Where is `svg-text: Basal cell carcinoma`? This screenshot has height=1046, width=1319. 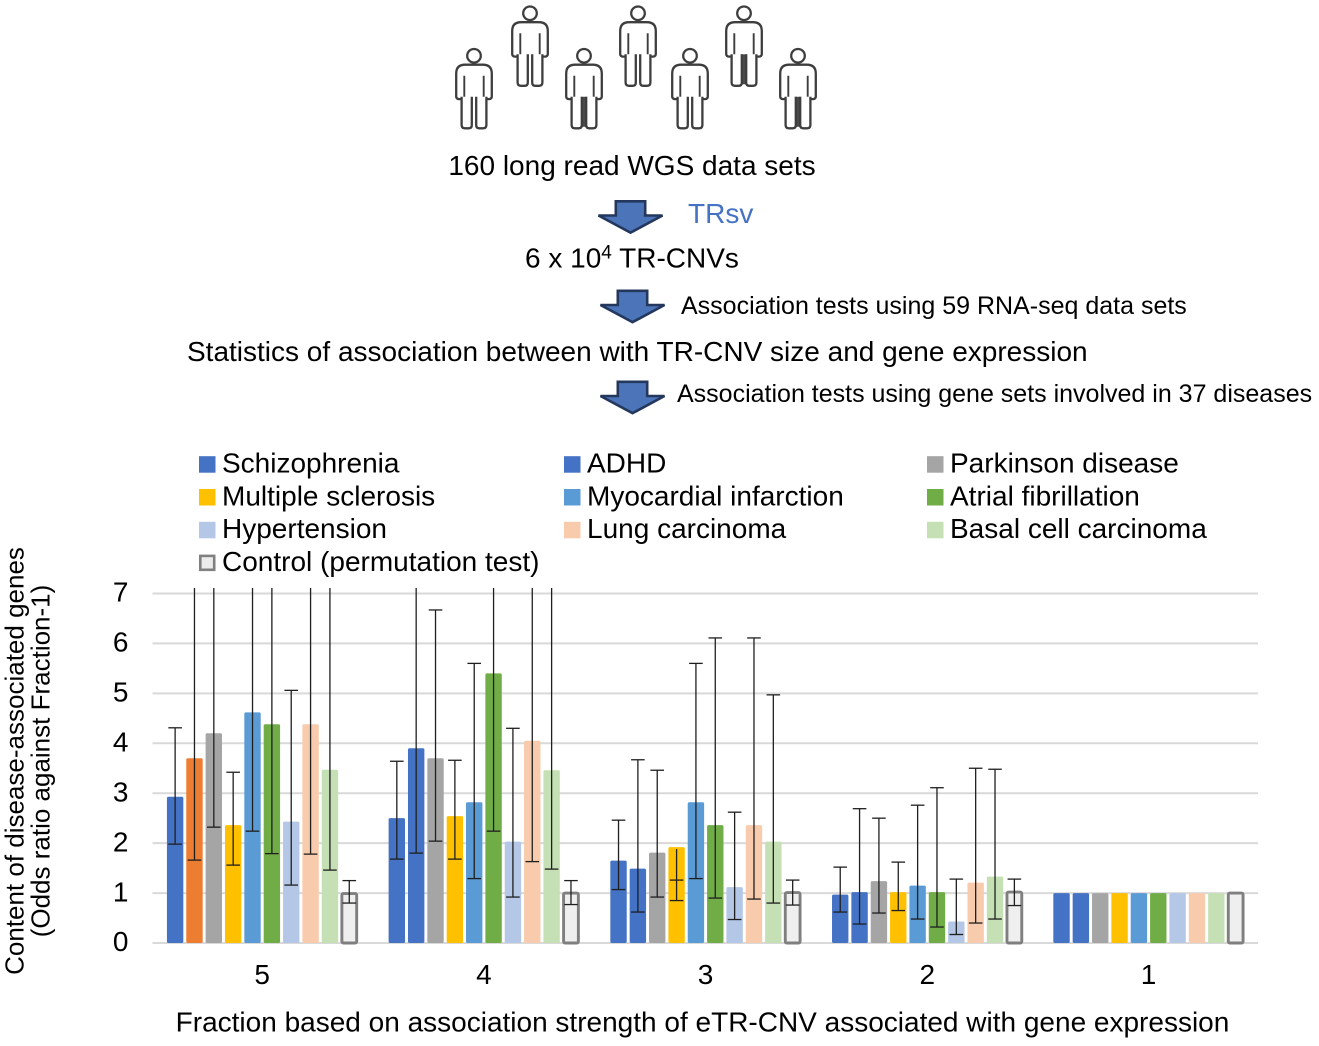
svg-text: Basal cell carcinoma is located at coordinates (1078, 528).